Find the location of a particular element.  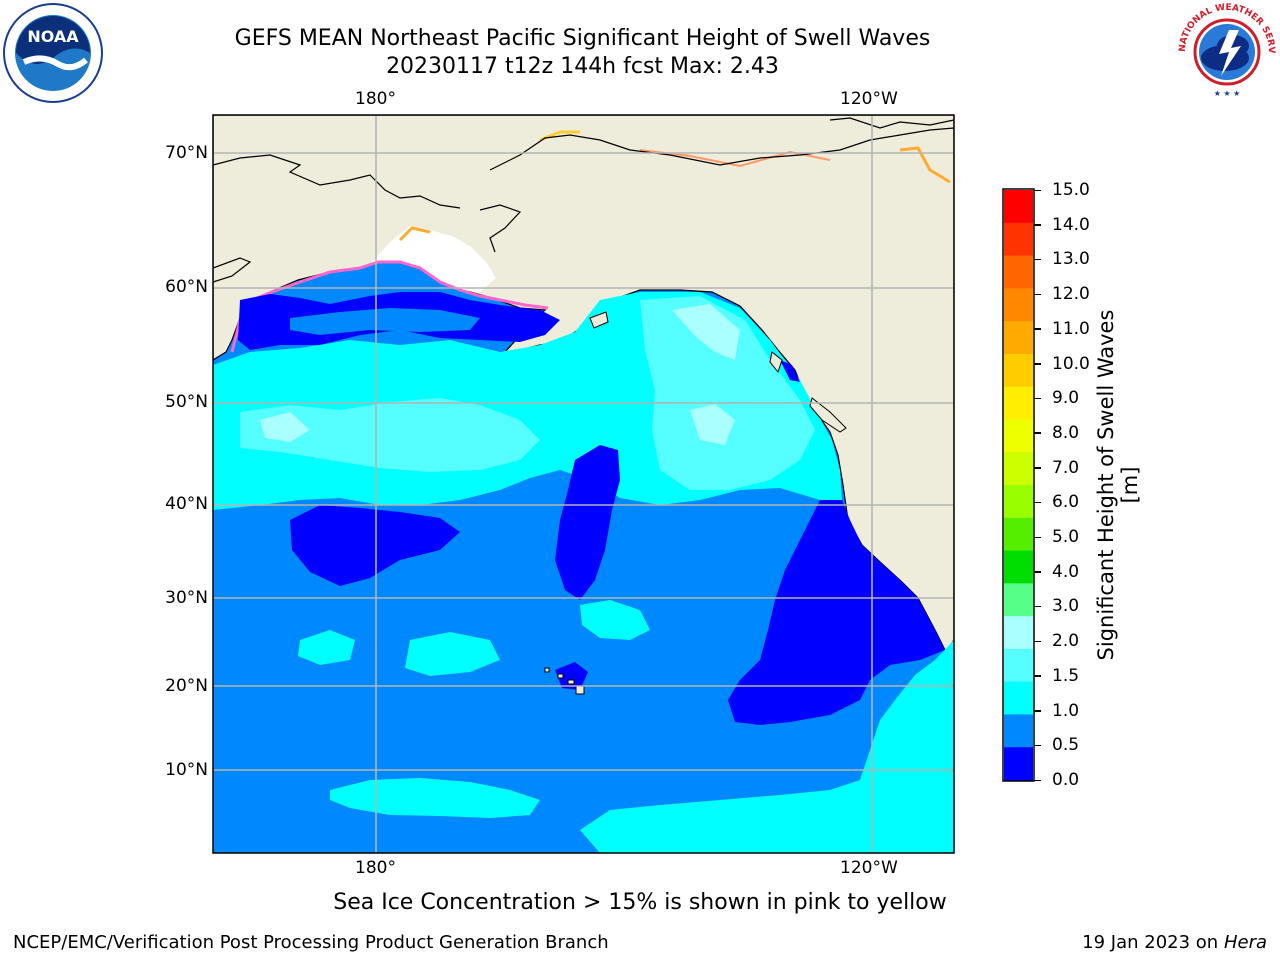

colorbar-tick-label: 13.0 is located at coordinates (1071, 259).